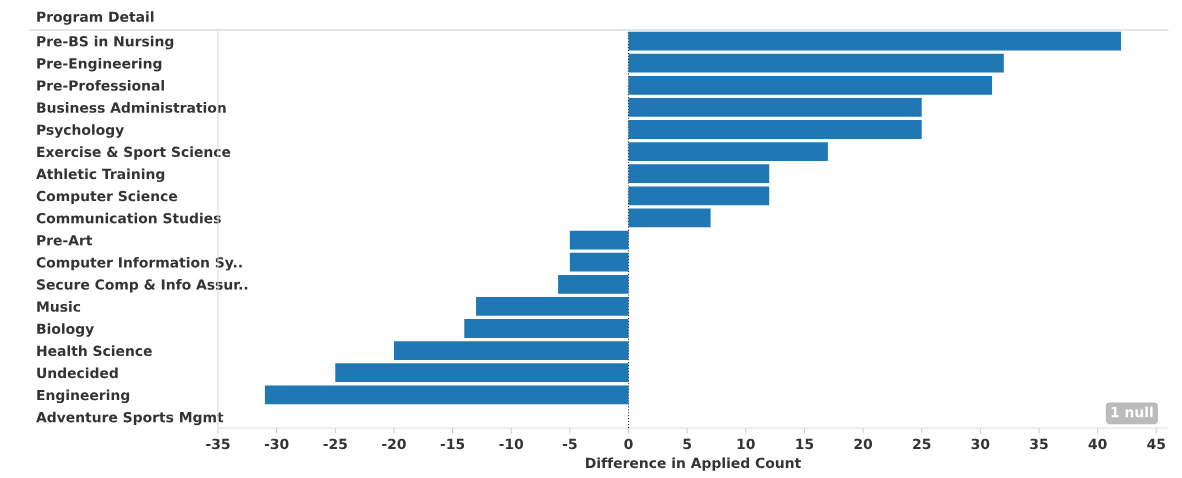 This screenshot has height=478, width=1182. Describe the element at coordinates (569, 444) in the screenshot. I see `x-tick-label: -5` at that location.